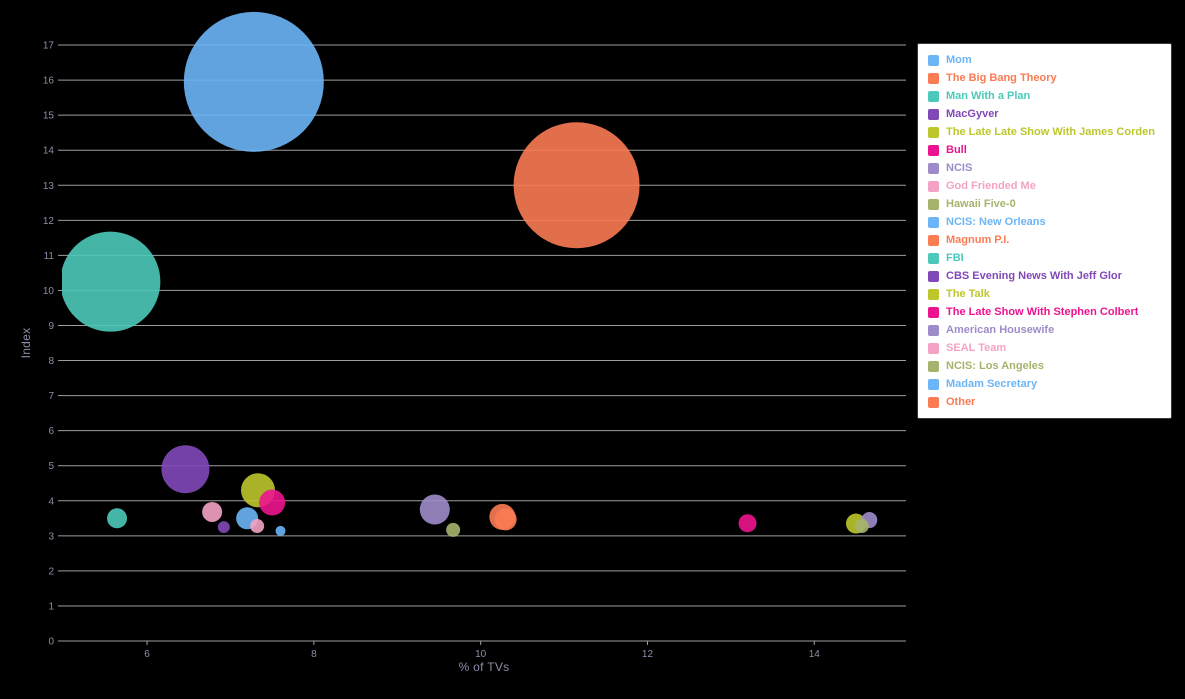  I want to click on legend-item: CBS Evening News With Jeff Glor, so click(1044, 276).